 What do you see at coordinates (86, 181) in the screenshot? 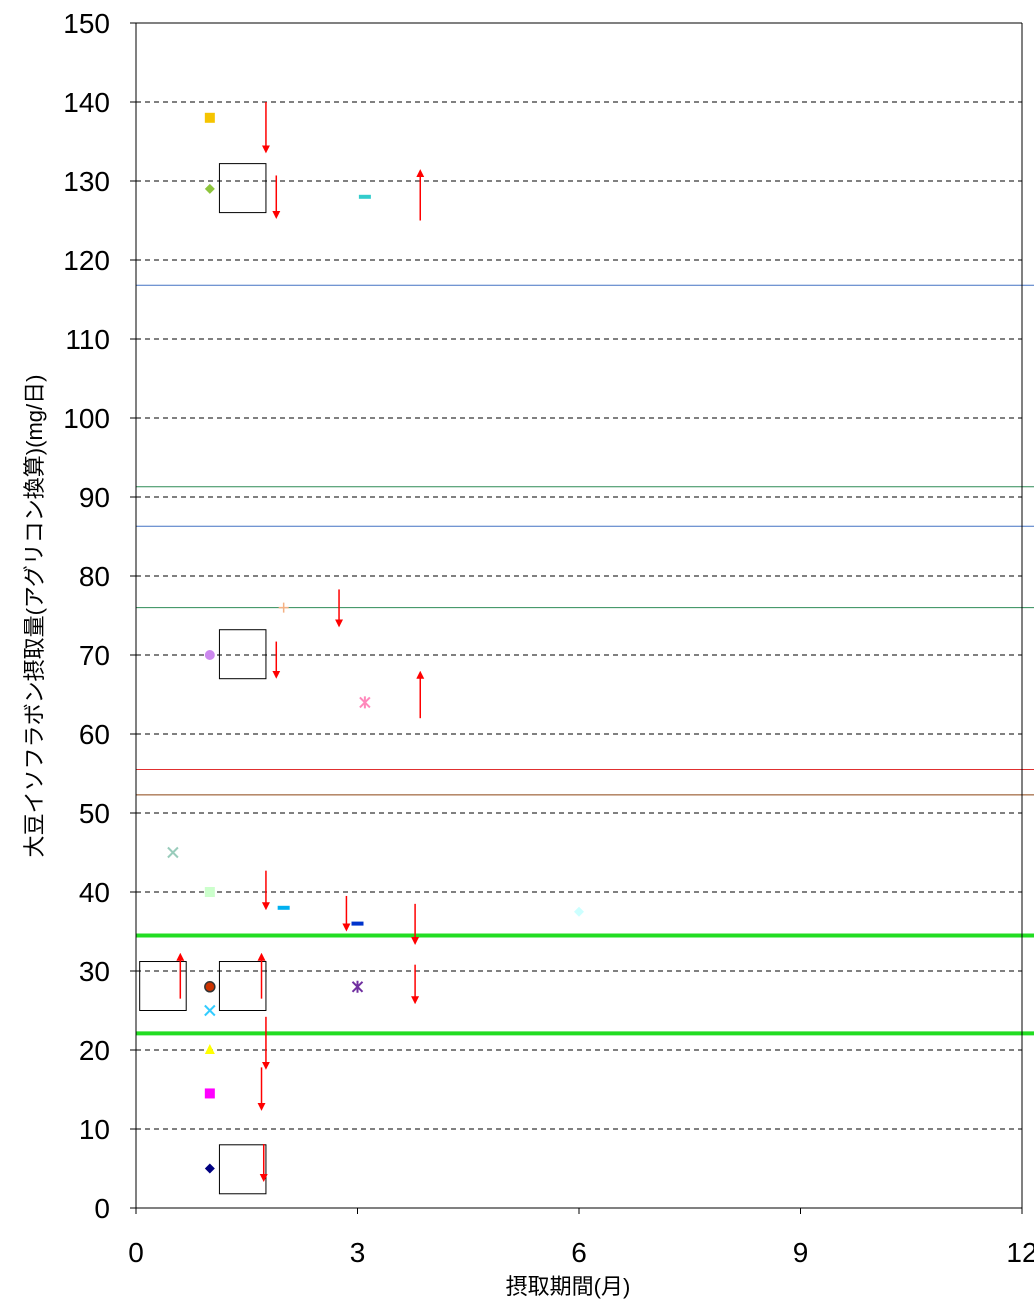
I see `y-tick-label: 130` at bounding box center [86, 181].